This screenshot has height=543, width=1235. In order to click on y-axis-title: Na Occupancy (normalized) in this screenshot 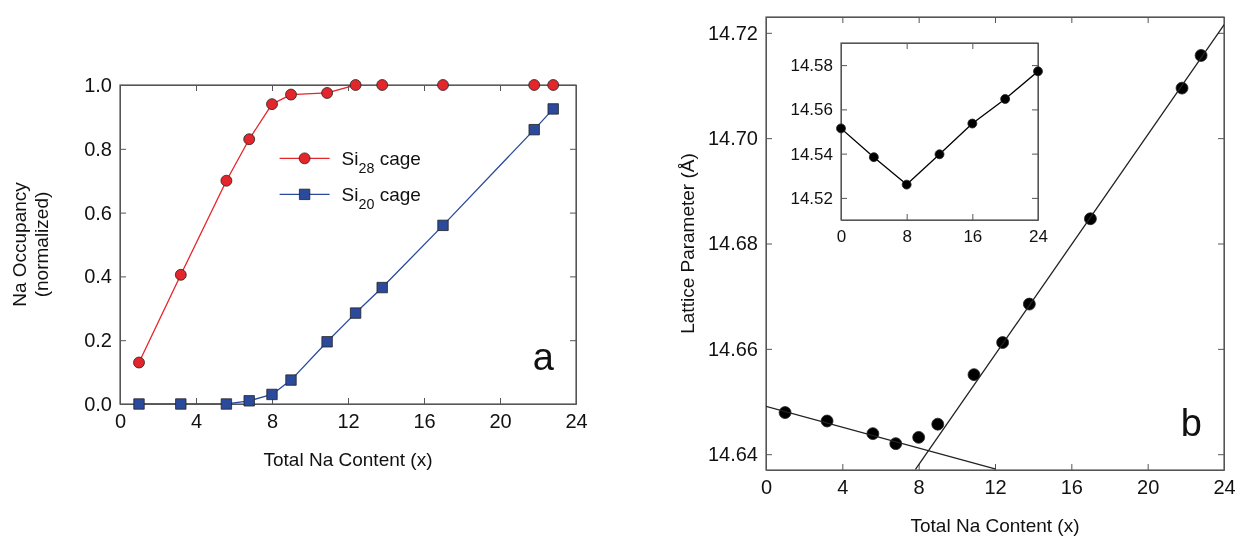, I will do `click(30, 244)`.